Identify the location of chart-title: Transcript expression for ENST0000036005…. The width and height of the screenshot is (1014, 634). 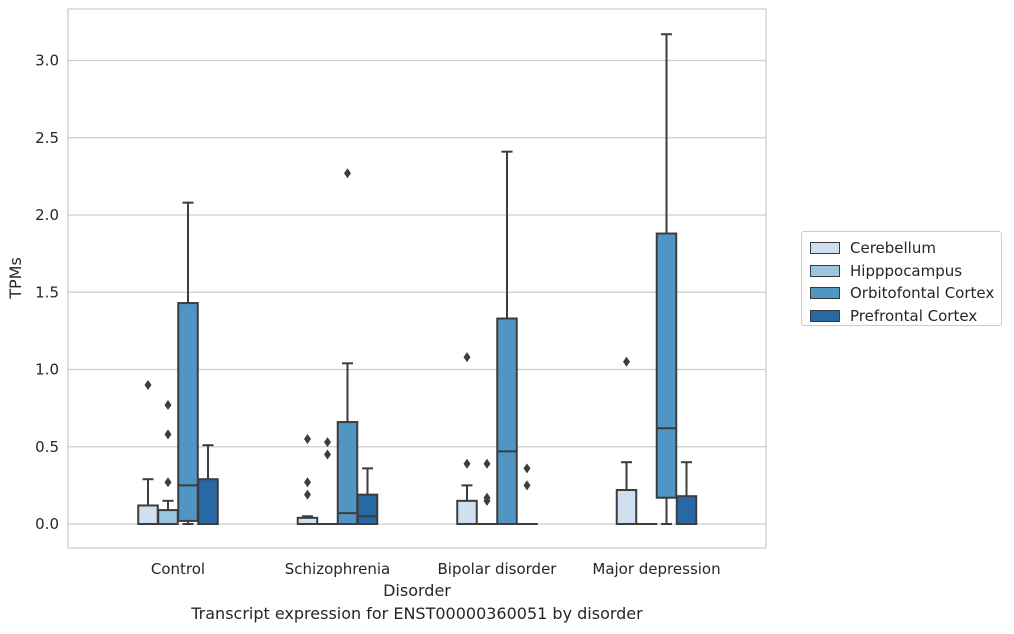
(417, 613).